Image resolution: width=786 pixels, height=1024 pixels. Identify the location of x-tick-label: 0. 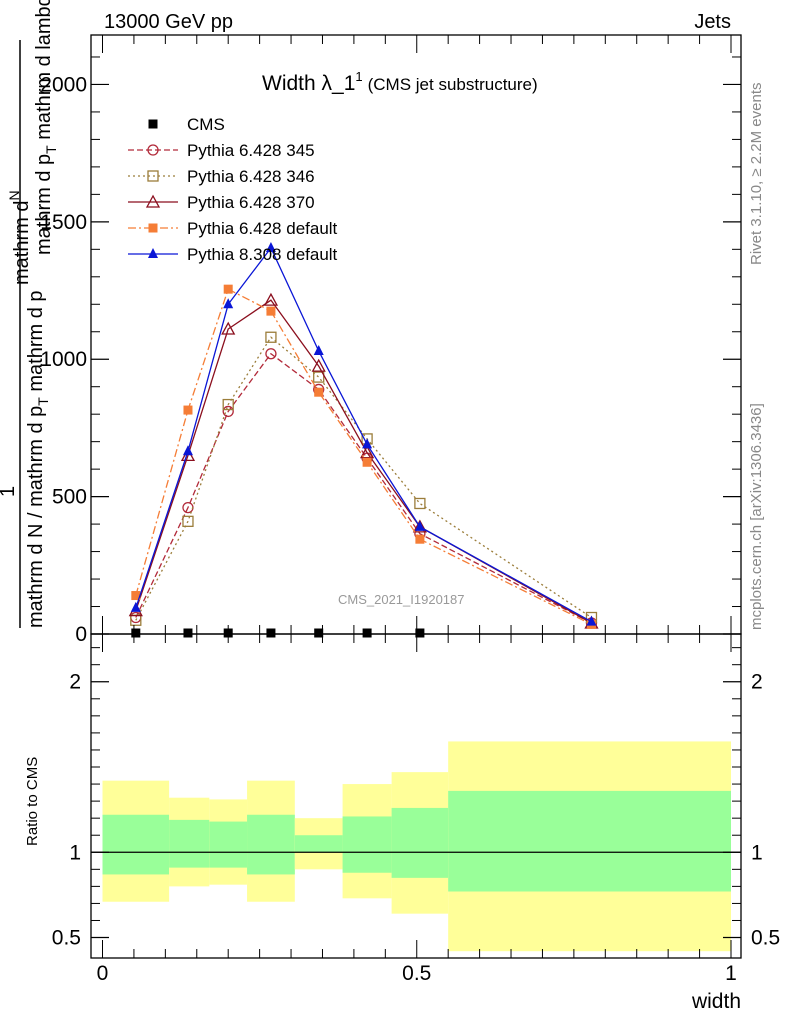
(103, 973).